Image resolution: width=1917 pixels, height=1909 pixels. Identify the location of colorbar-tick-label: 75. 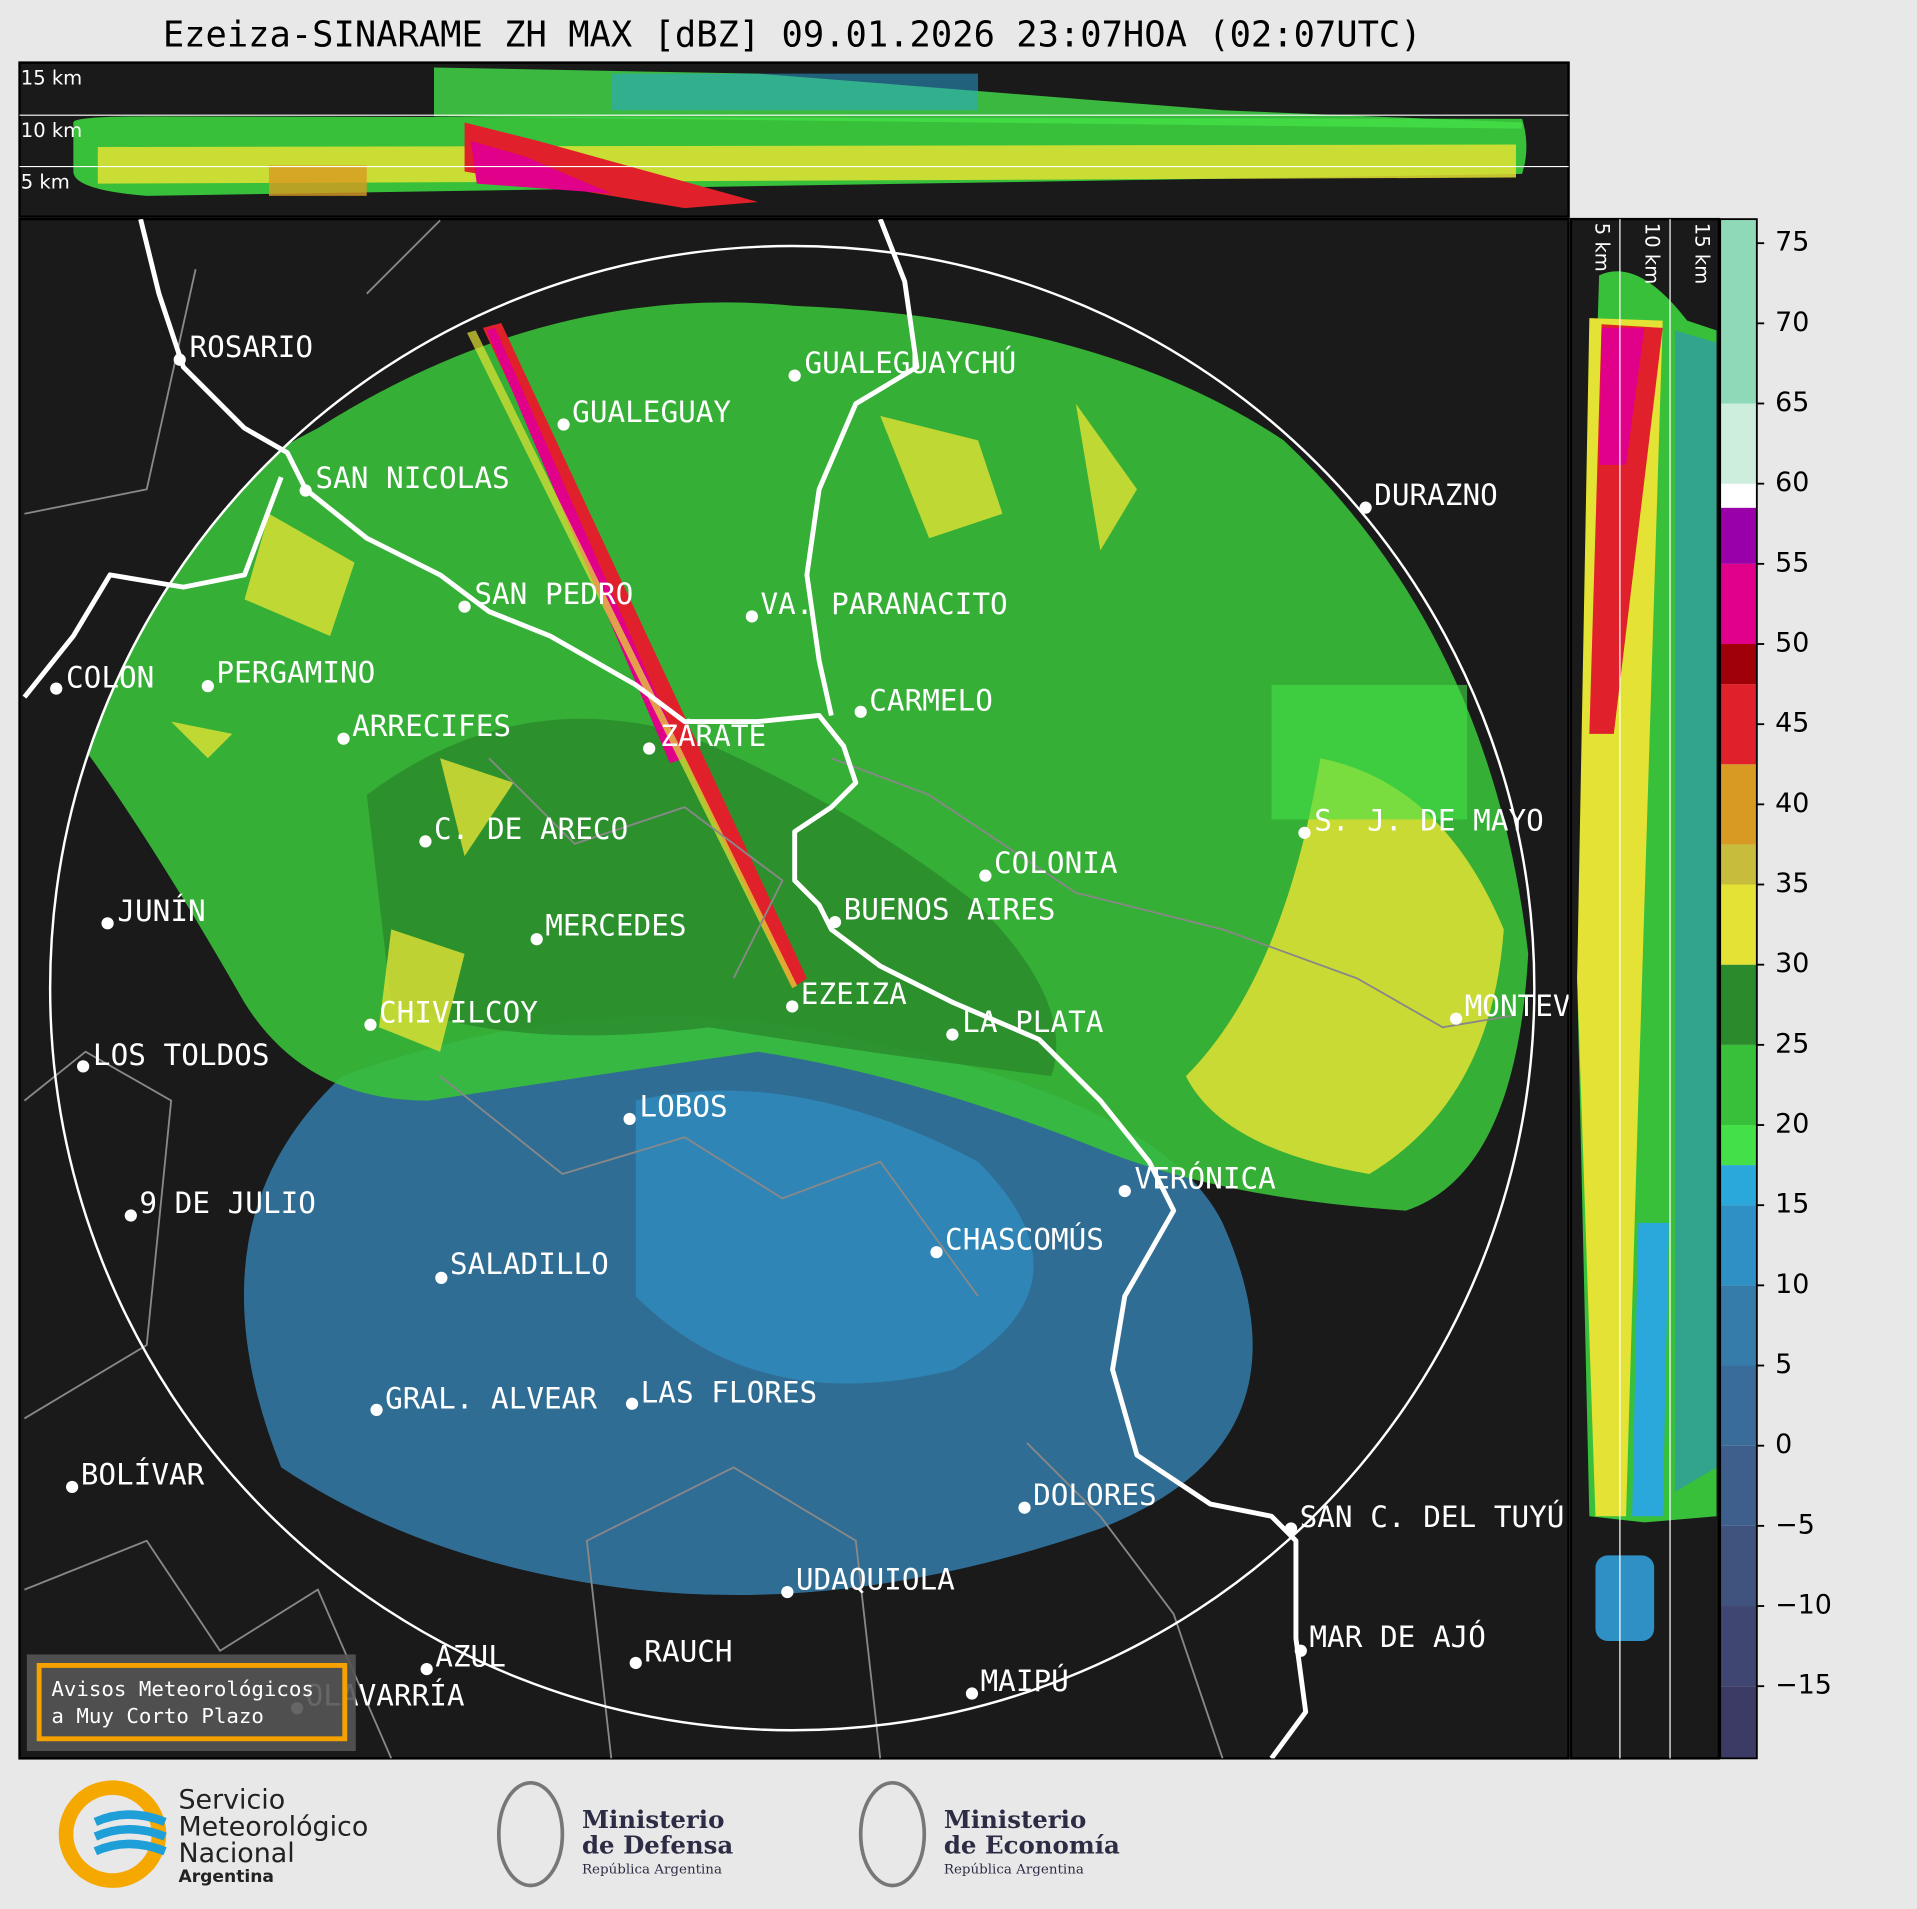
(1792, 242).